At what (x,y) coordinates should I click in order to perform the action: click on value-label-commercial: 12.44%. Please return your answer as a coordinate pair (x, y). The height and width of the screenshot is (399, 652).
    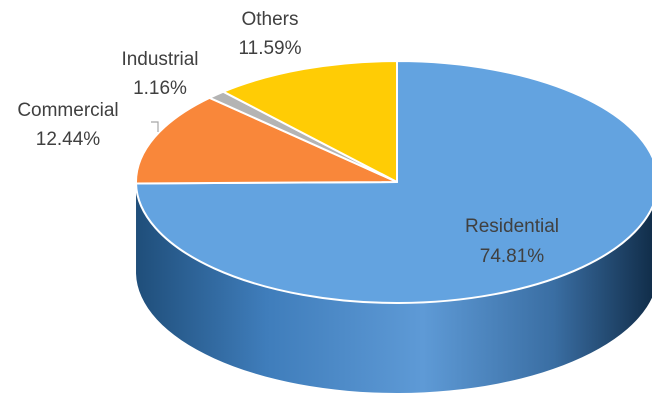
    Looking at the image, I should click on (68, 139).